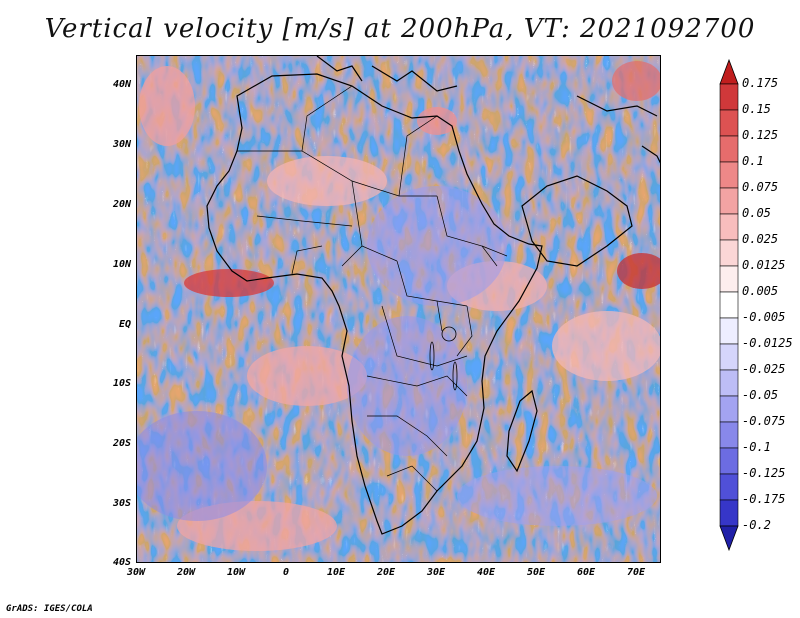 This screenshot has width=800, height=618. I want to click on lat-label-10n: 10N, so click(121, 264).